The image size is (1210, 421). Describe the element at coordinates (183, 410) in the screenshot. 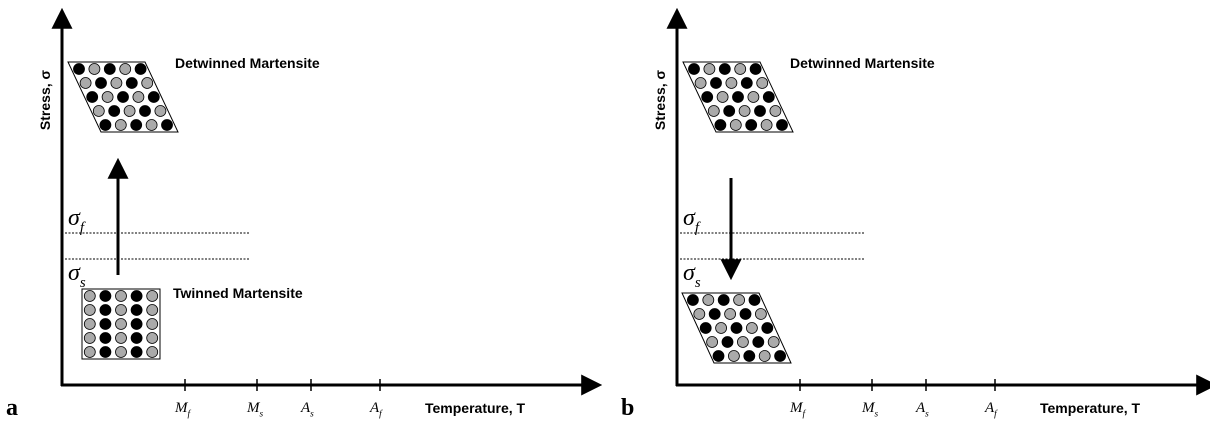

I see `tick-label: Mf` at that location.